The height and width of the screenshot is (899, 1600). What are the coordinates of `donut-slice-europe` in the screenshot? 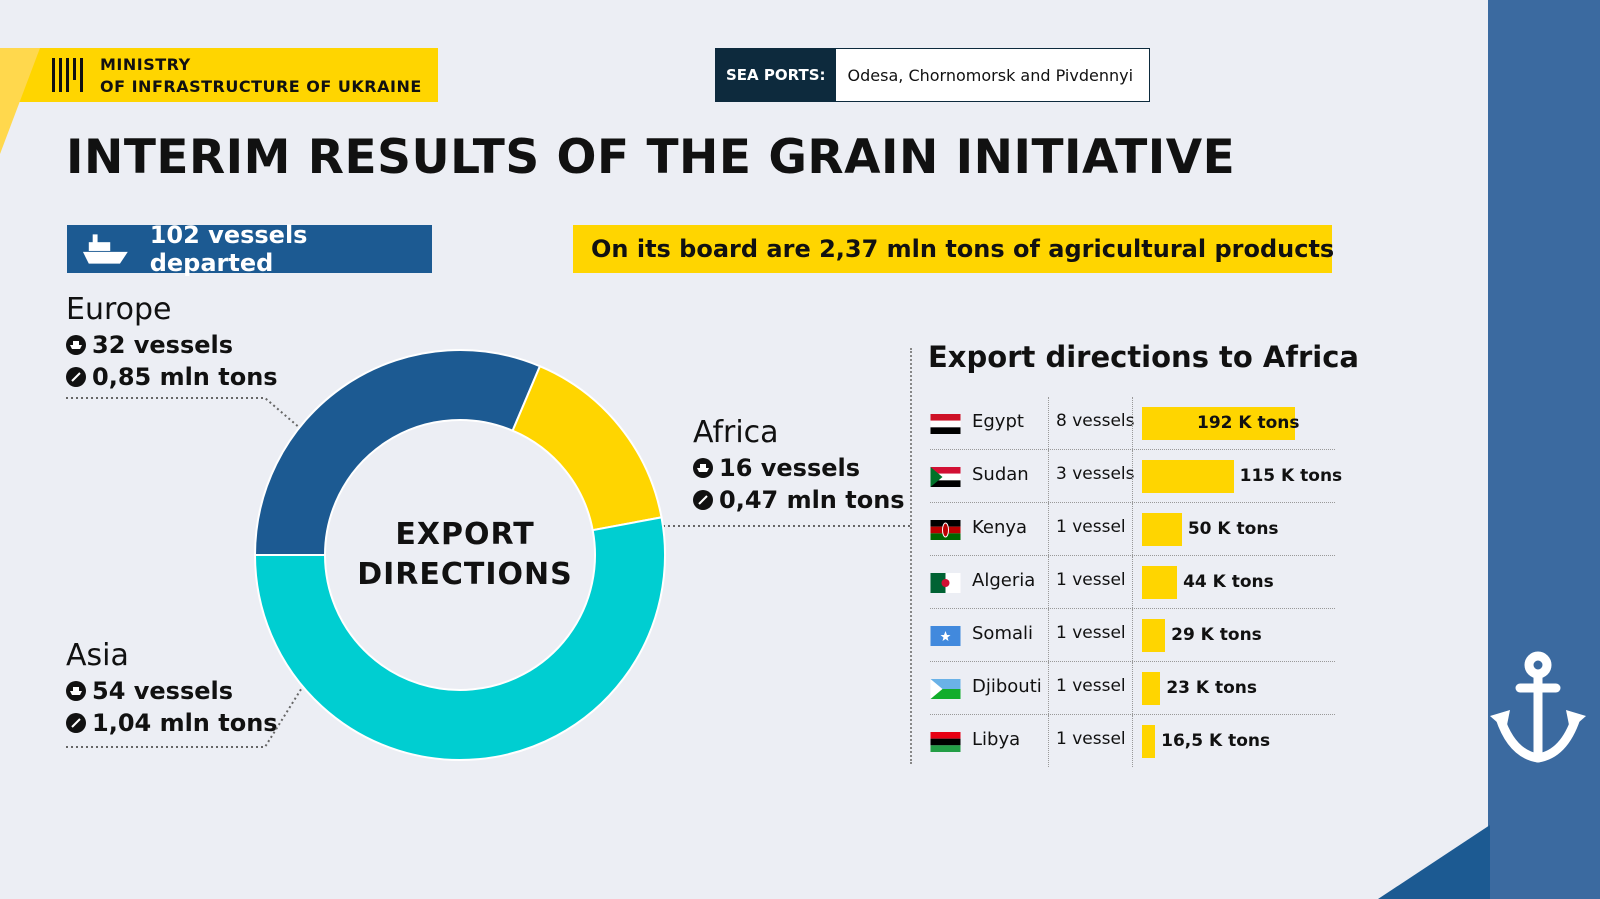 It's located at (397, 452).